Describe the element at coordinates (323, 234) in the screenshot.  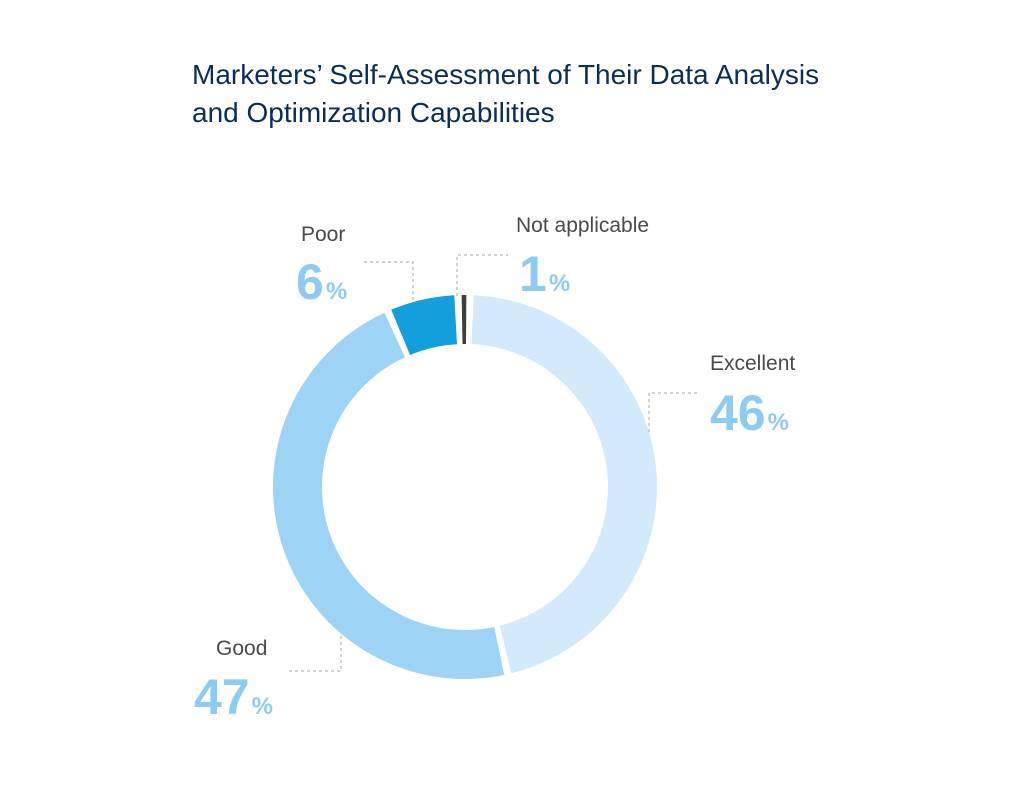
I see `slice-label-poor: Poor` at that location.